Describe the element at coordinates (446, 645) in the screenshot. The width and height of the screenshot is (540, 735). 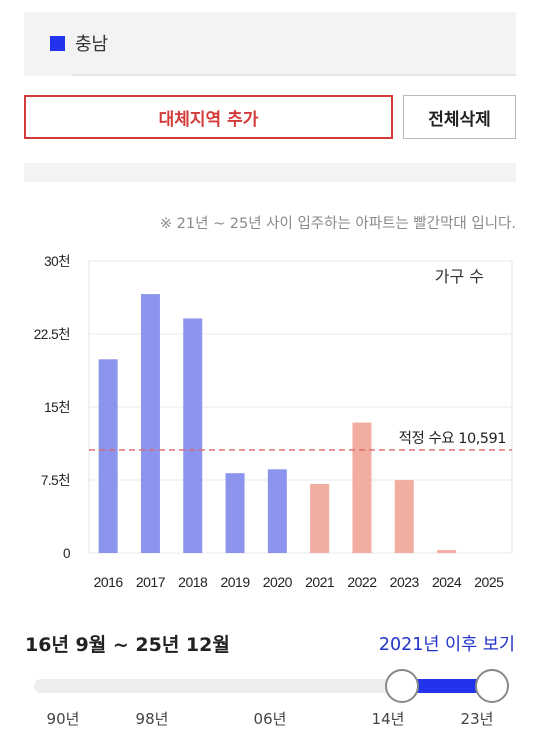
I see `view-after-2021-link: 2021년 이후 보기` at that location.